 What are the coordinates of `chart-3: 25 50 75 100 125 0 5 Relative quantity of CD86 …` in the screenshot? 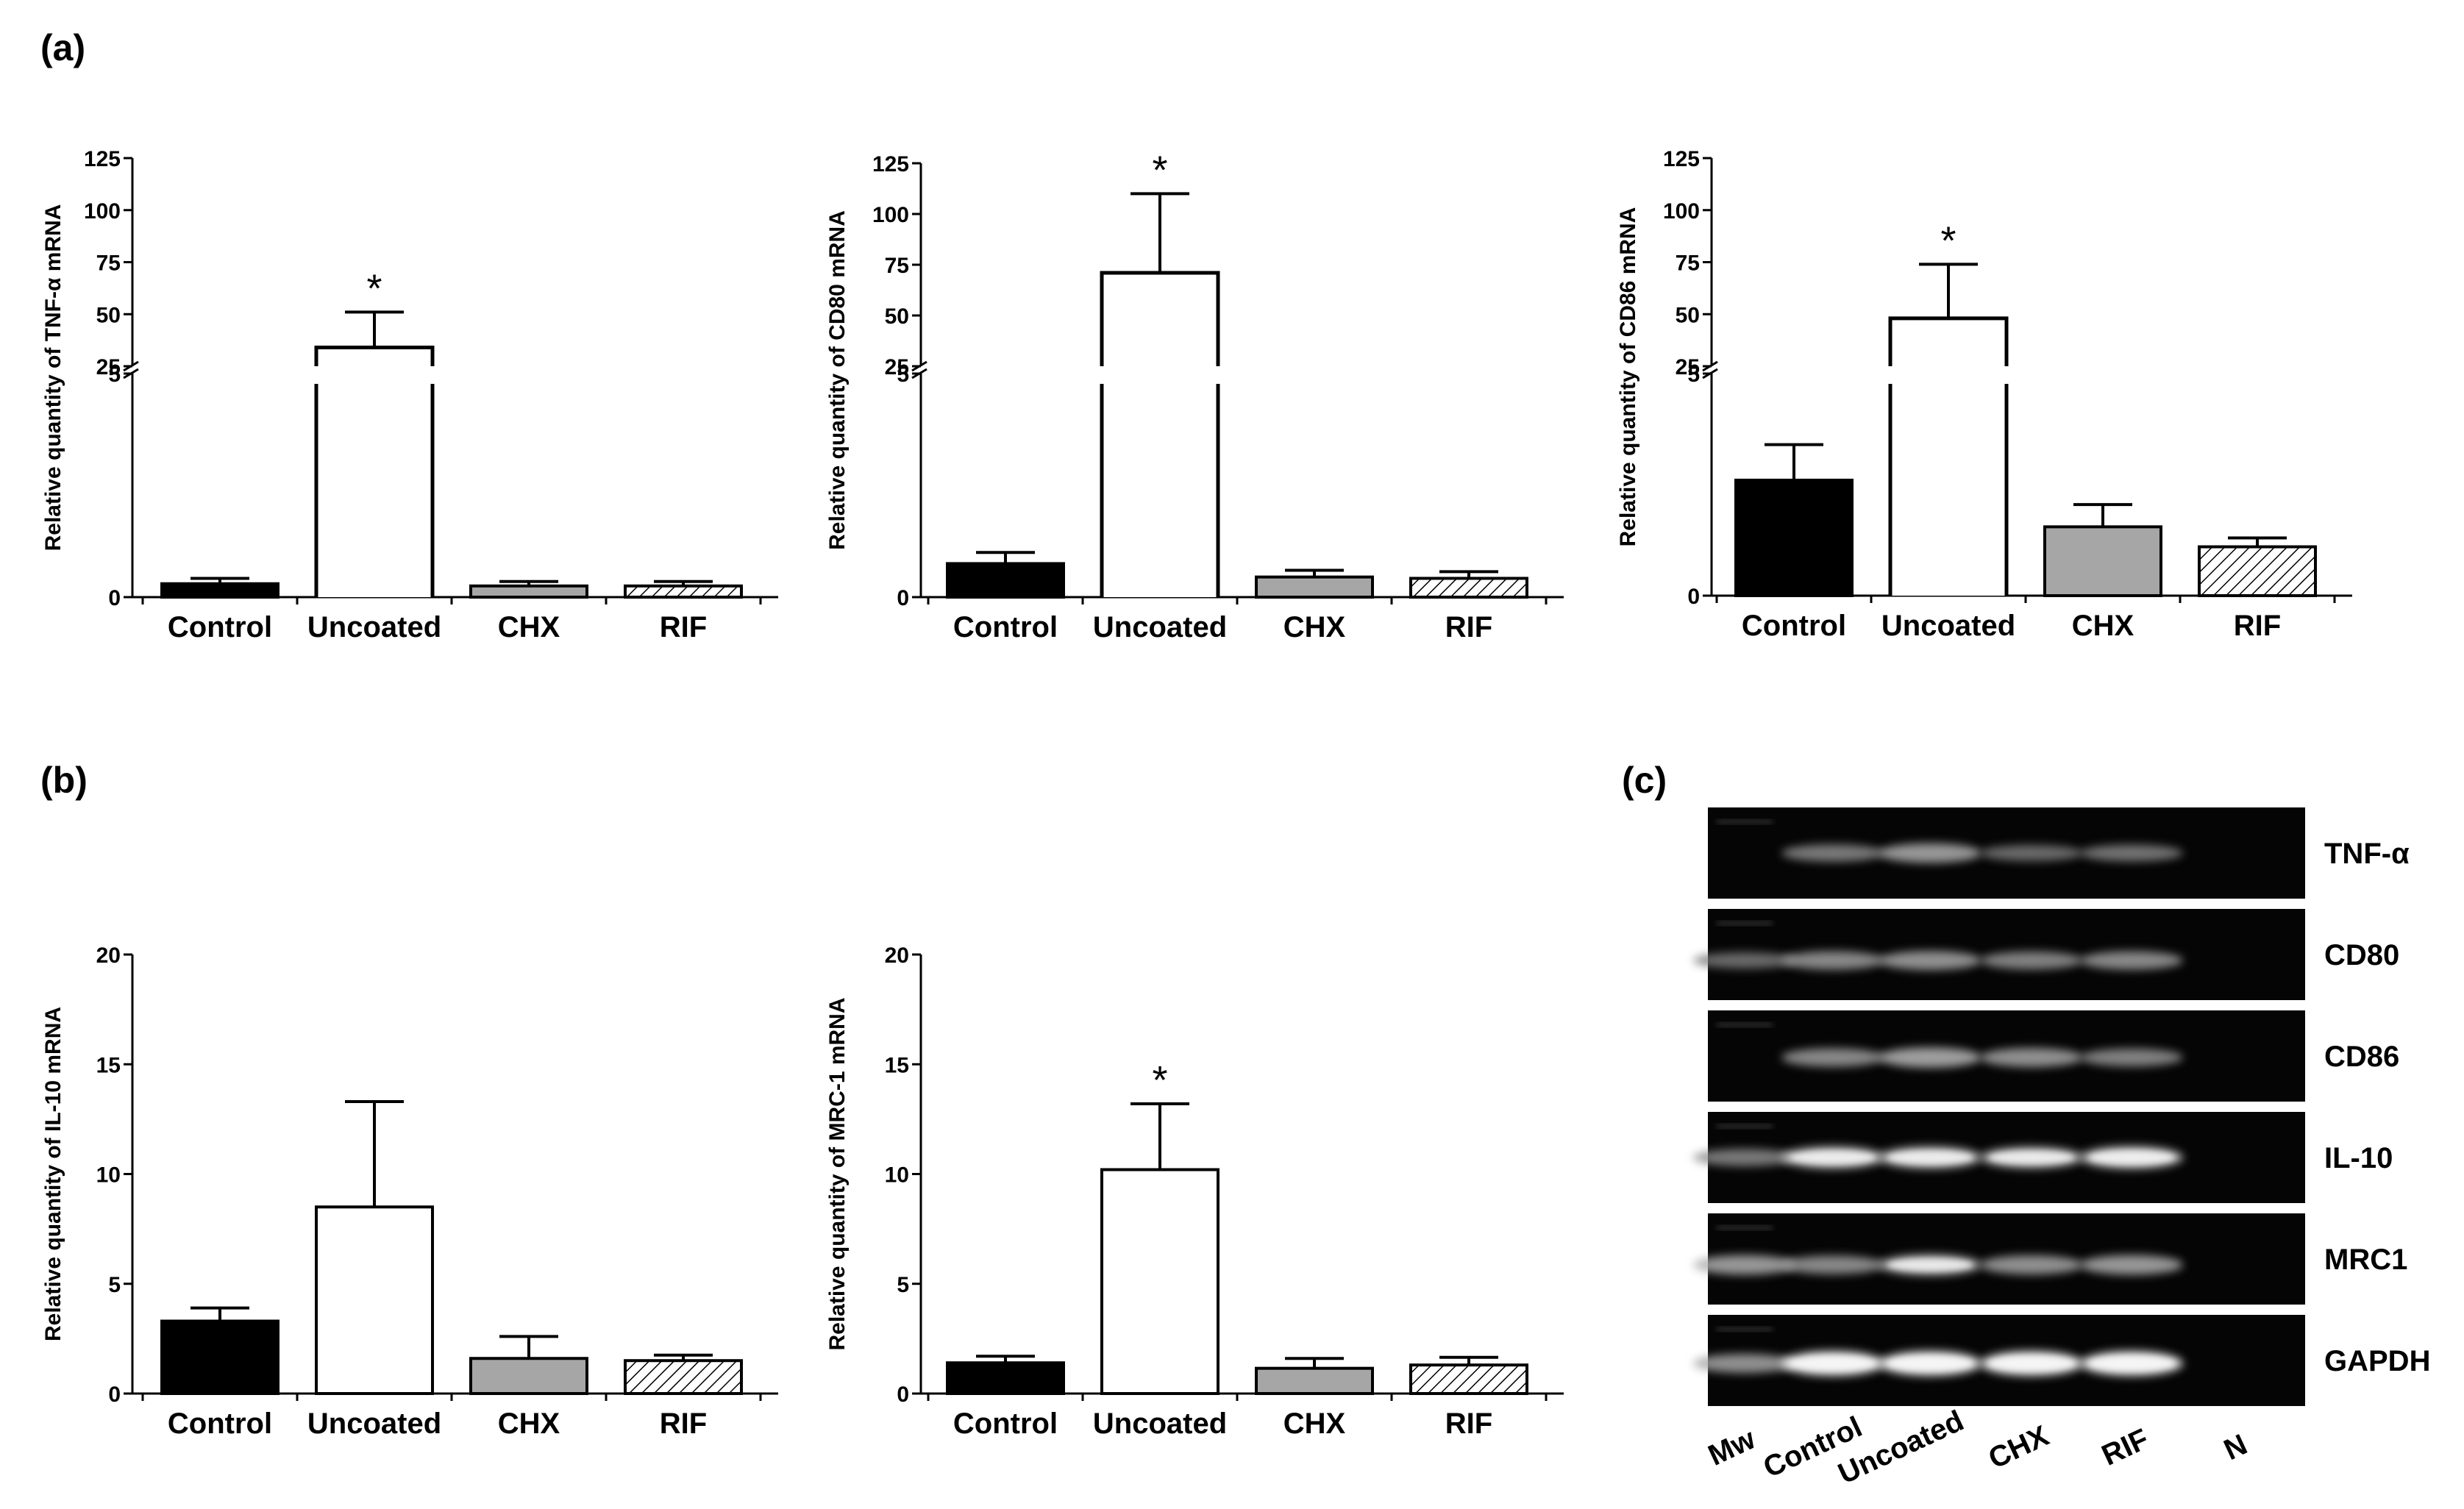 It's located at (1984, 395).